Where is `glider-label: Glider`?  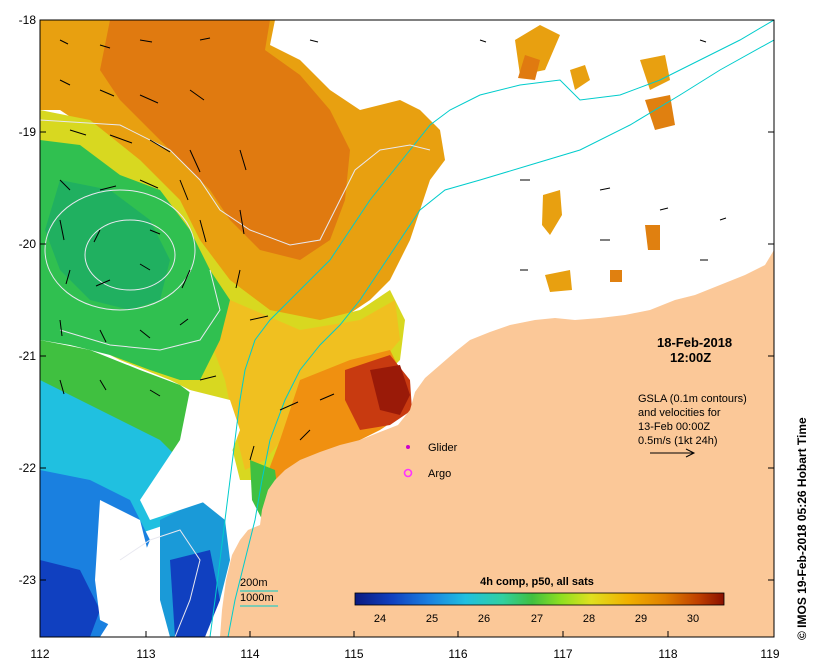
glider-label: Glider is located at coordinates (443, 448).